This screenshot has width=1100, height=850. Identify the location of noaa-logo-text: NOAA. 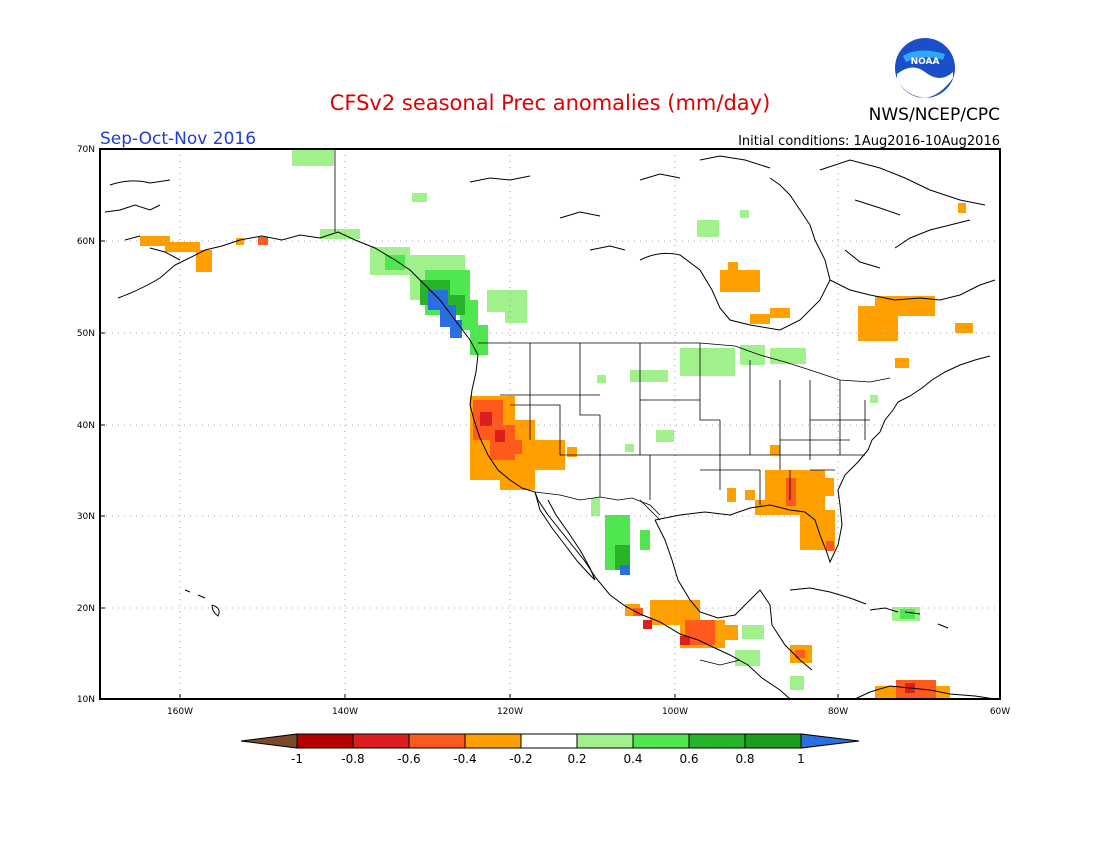
(925, 62).